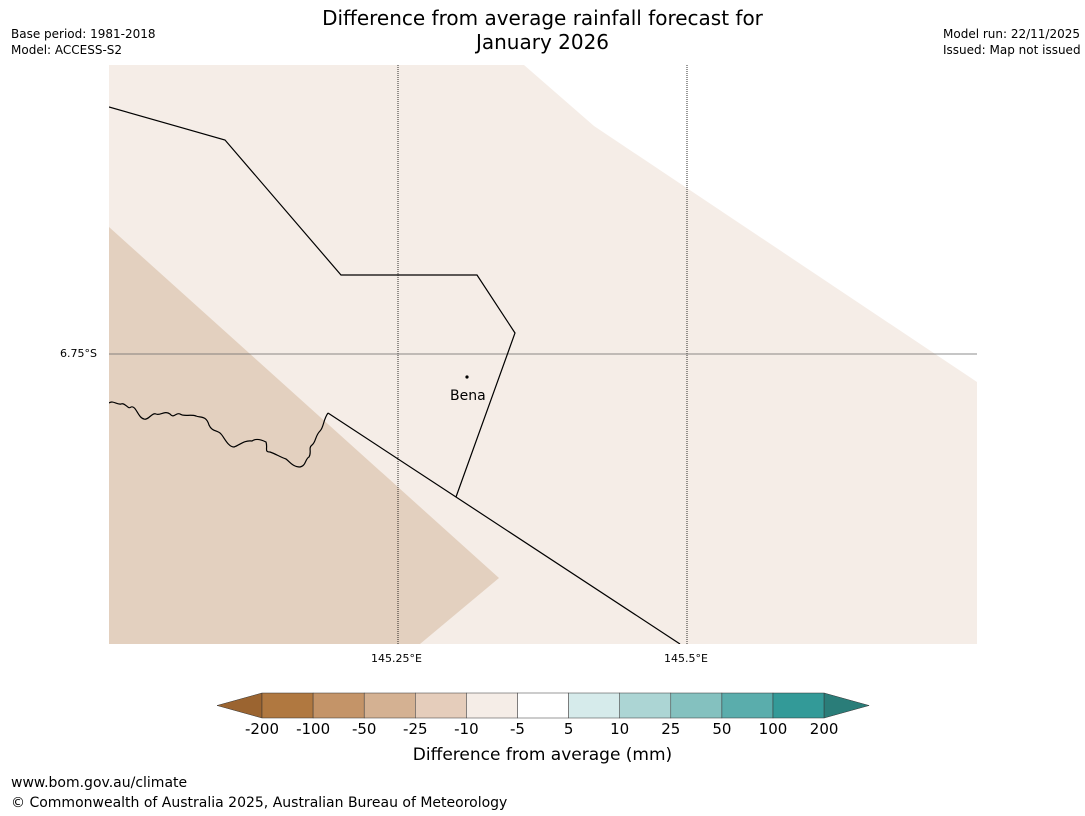 Image resolution: width=1085 pixels, height=816 pixels. I want to click on colorbar-tick-label: -5, so click(517, 729).